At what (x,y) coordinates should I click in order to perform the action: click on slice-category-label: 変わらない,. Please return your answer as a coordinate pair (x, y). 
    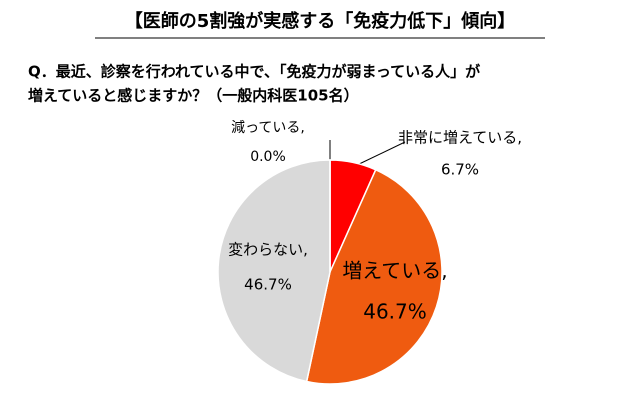
    Looking at the image, I should click on (268, 250).